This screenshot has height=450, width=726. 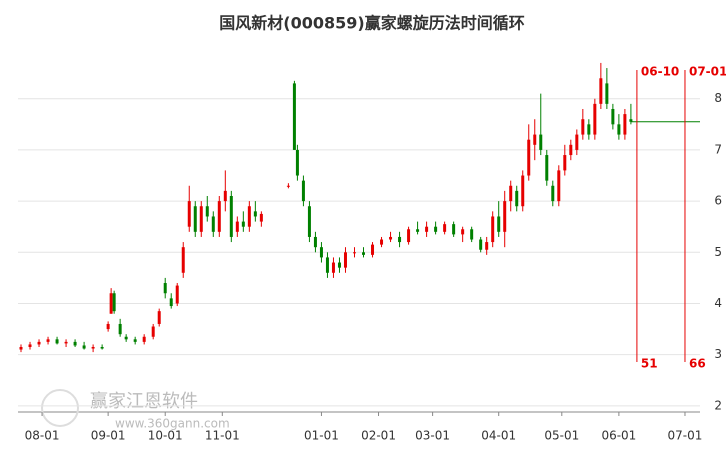 What do you see at coordinates (378, 436) in the screenshot?
I see `x-tick-label: 02-01` at bounding box center [378, 436].